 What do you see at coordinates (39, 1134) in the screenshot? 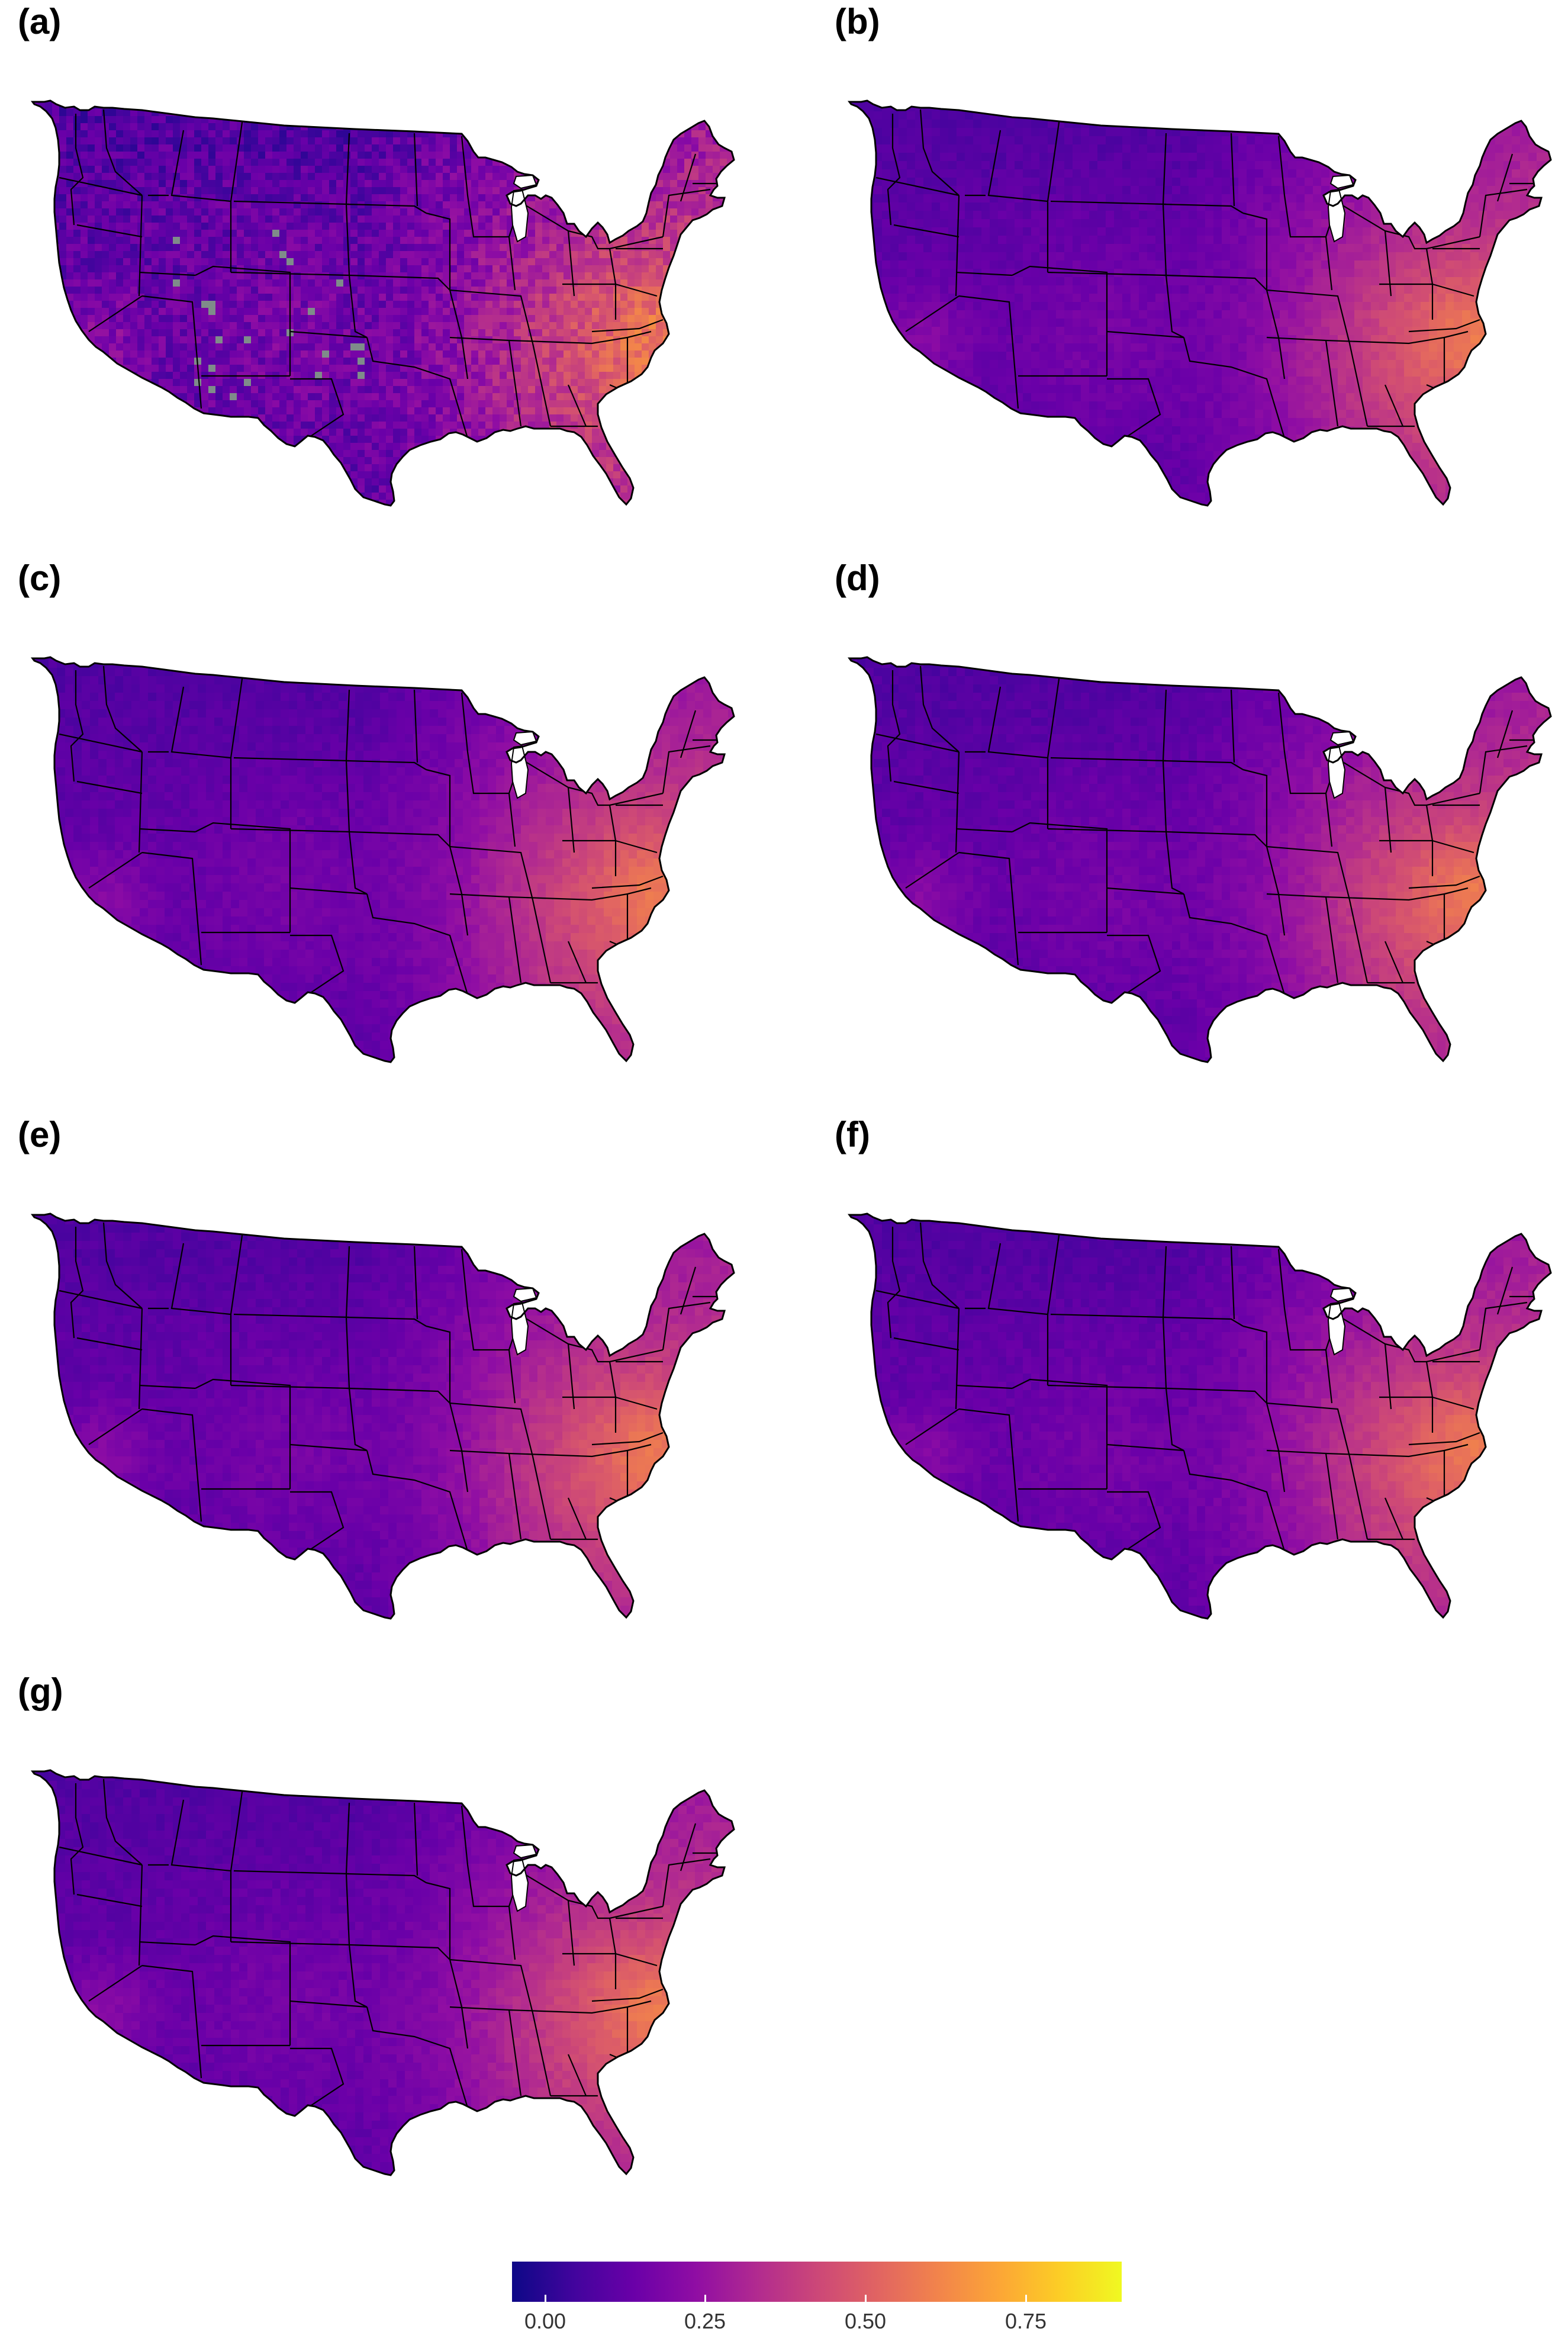
I see `panel-label-e: (e)` at bounding box center [39, 1134].